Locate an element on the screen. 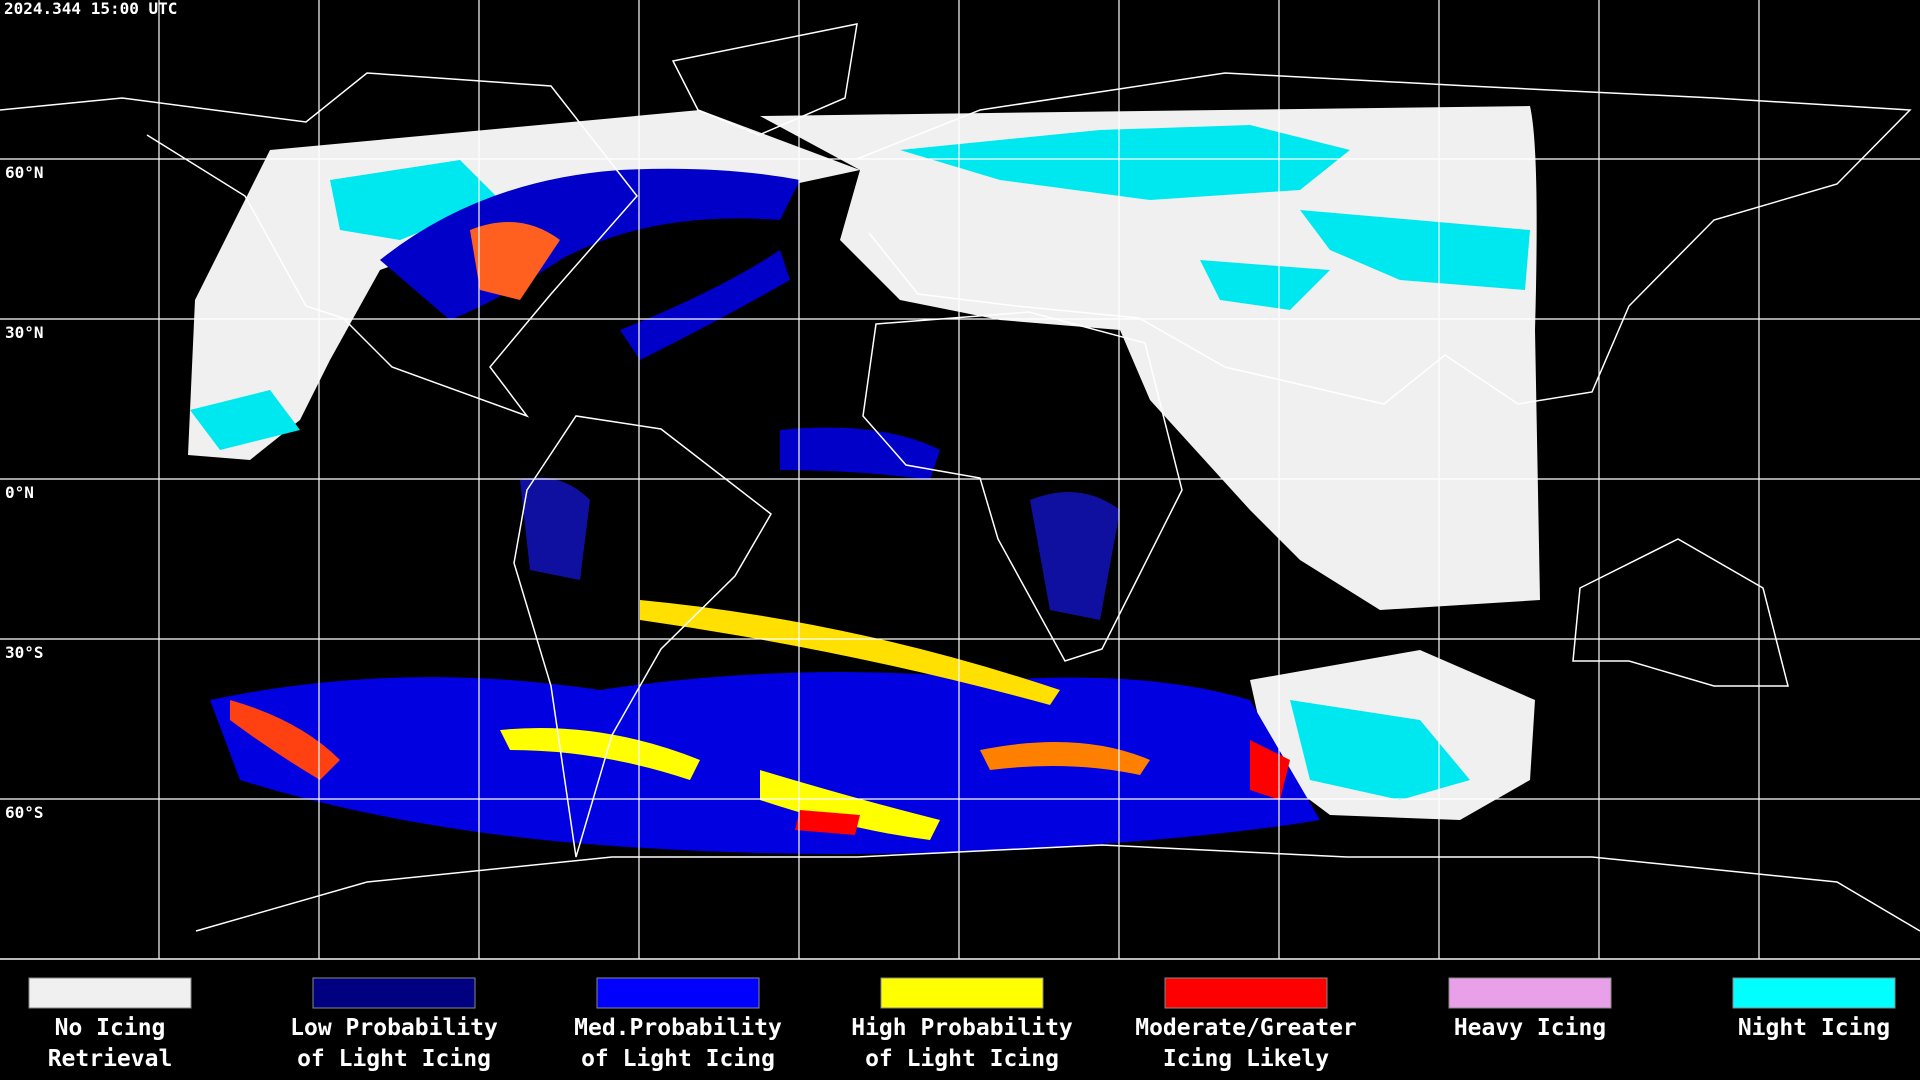 This screenshot has height=1080, width=1920. latitude-label: 30°S is located at coordinates (24, 652).